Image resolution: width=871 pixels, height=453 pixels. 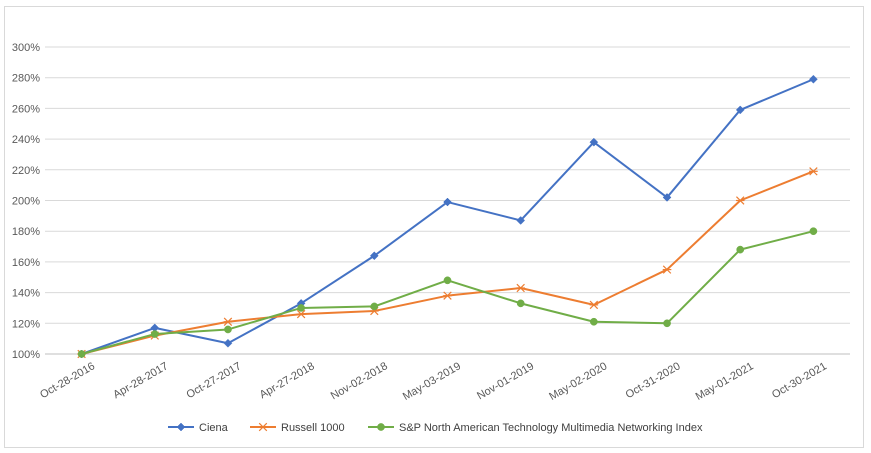 What do you see at coordinates (799, 380) in the screenshot?
I see `x-tick-label: Oct-30-2021` at bounding box center [799, 380].